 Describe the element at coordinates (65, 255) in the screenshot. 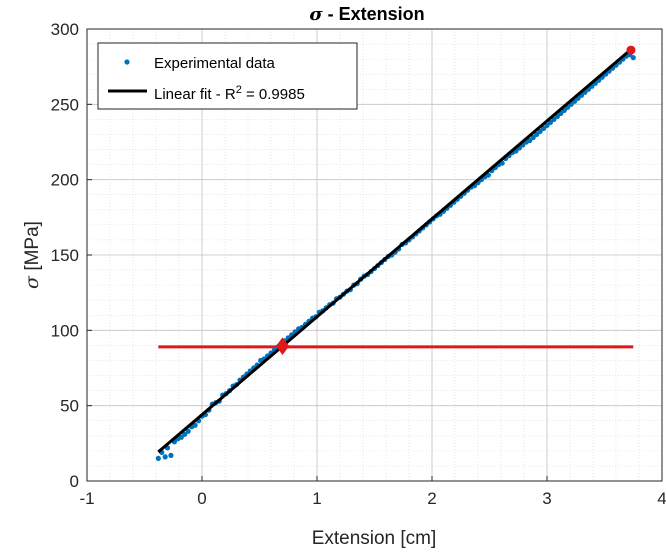

I see `y-tick-label: 150` at that location.